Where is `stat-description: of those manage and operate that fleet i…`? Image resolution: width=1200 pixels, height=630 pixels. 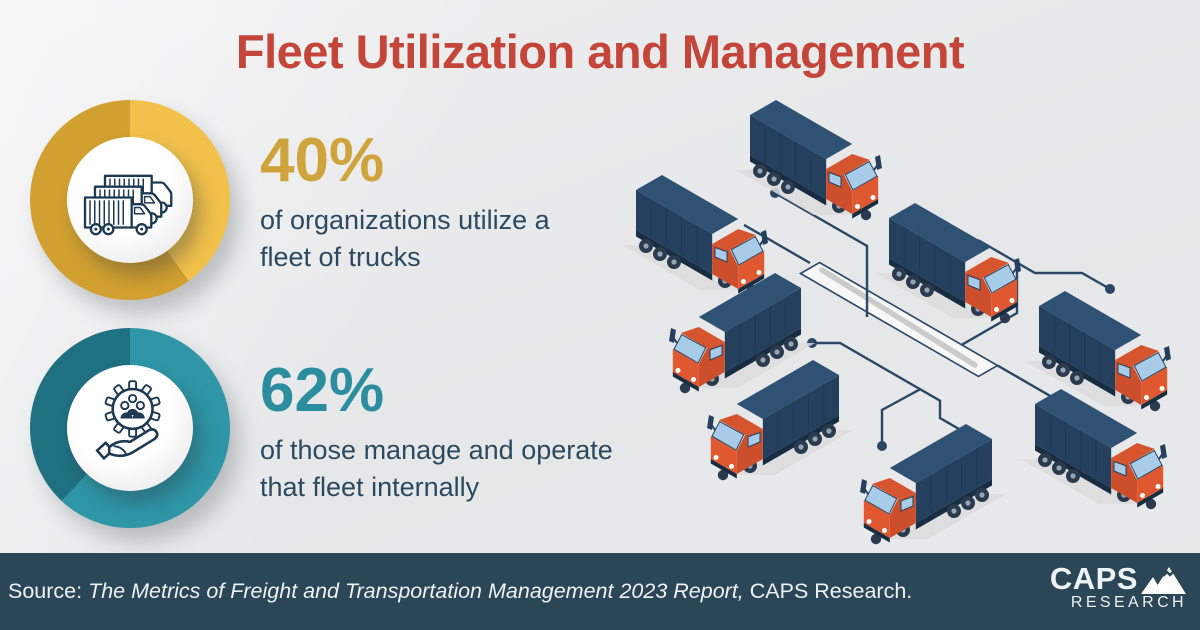
stat-description: of those manage and operate that fleet i… is located at coordinates (440, 469).